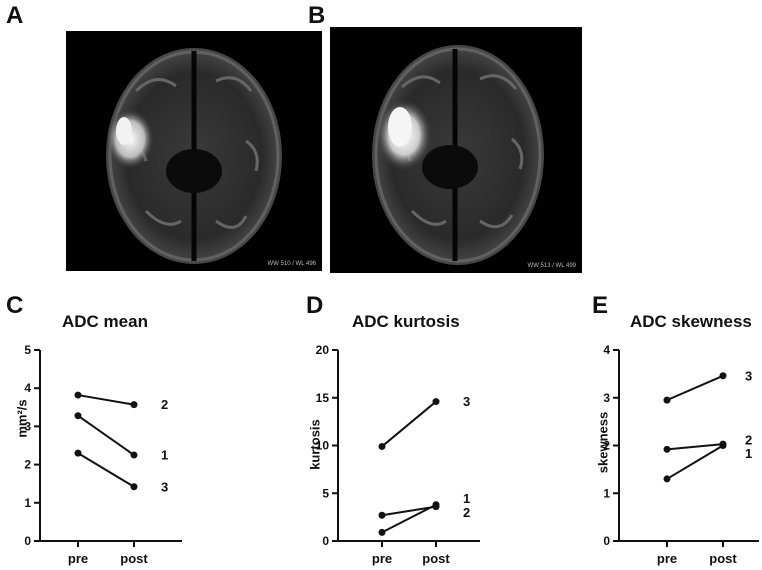 The width and height of the screenshot is (762, 570). What do you see at coordinates (164, 455) in the screenshot?
I see `series-label-c-1: 1` at bounding box center [164, 455].